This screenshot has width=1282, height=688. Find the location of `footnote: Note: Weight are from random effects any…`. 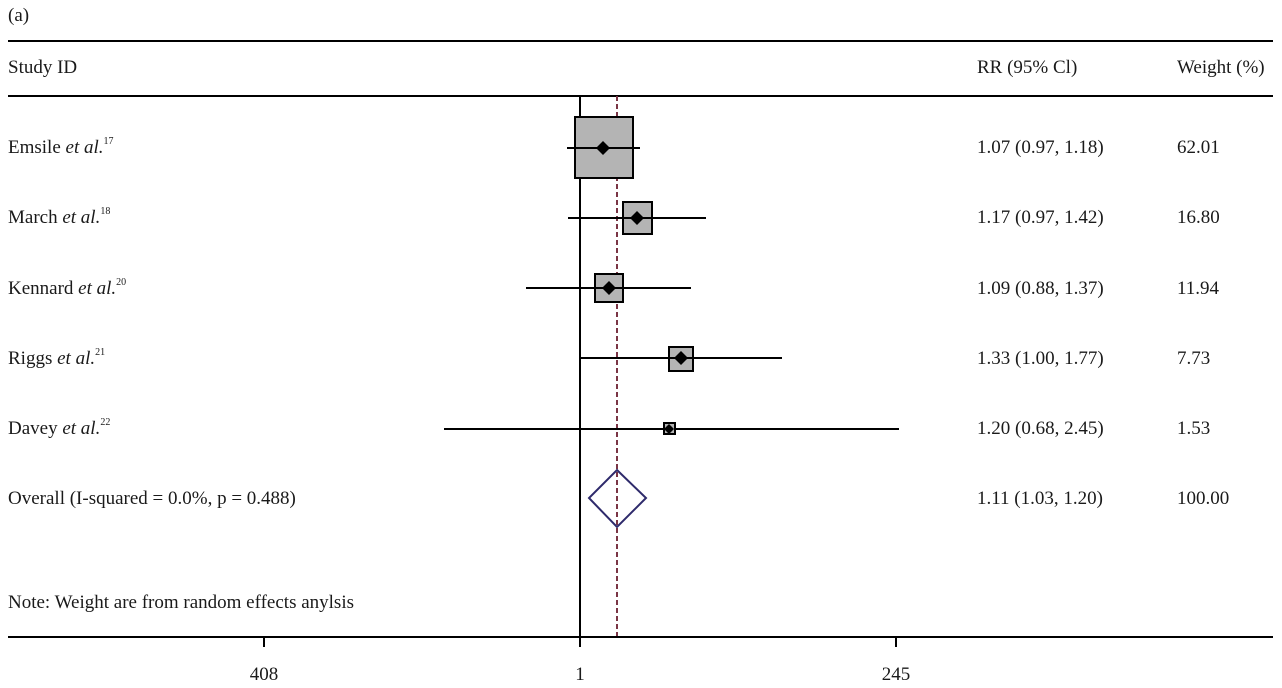

footnote: Note: Weight are from random effects any… is located at coordinates (181, 602).